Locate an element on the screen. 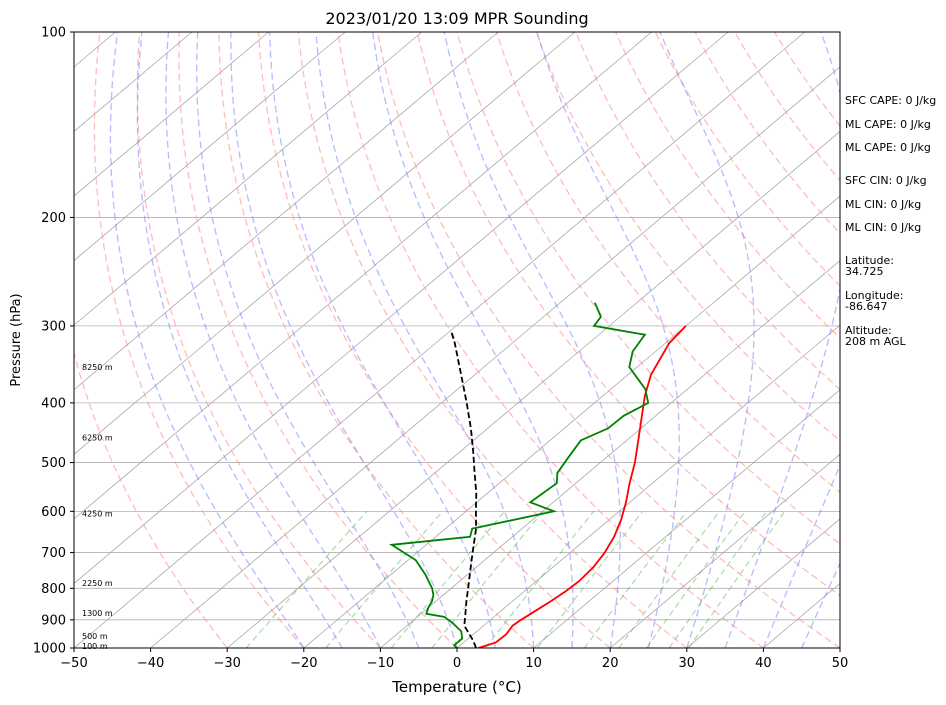 Image resolution: width=946 pixels, height=705 pixels. x-tick-label: 50 is located at coordinates (840, 663).